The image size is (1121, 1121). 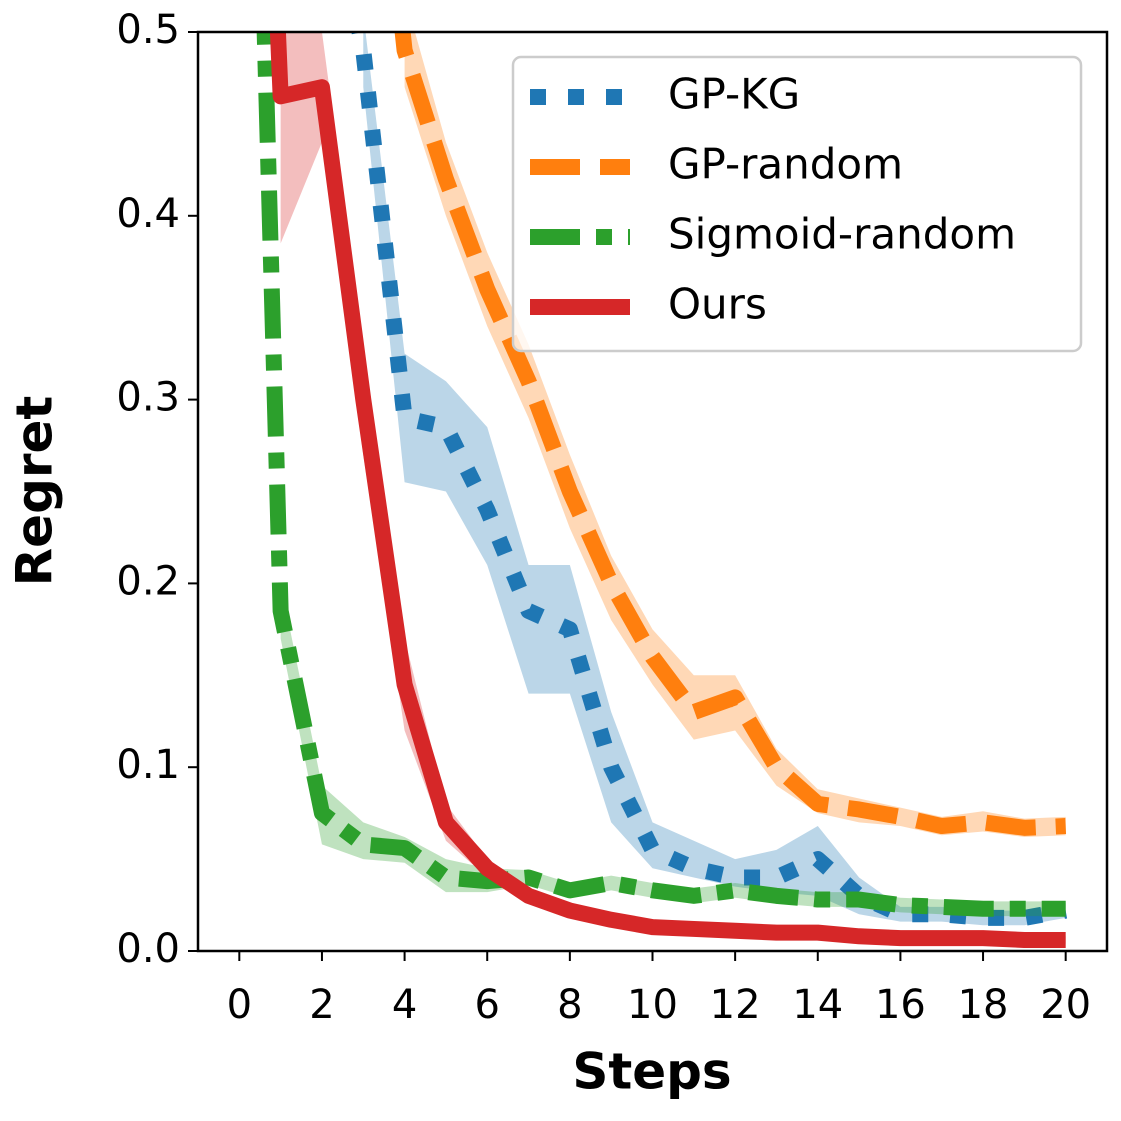 I want to click on x-tick-label: 6, so click(x=487, y=1005).